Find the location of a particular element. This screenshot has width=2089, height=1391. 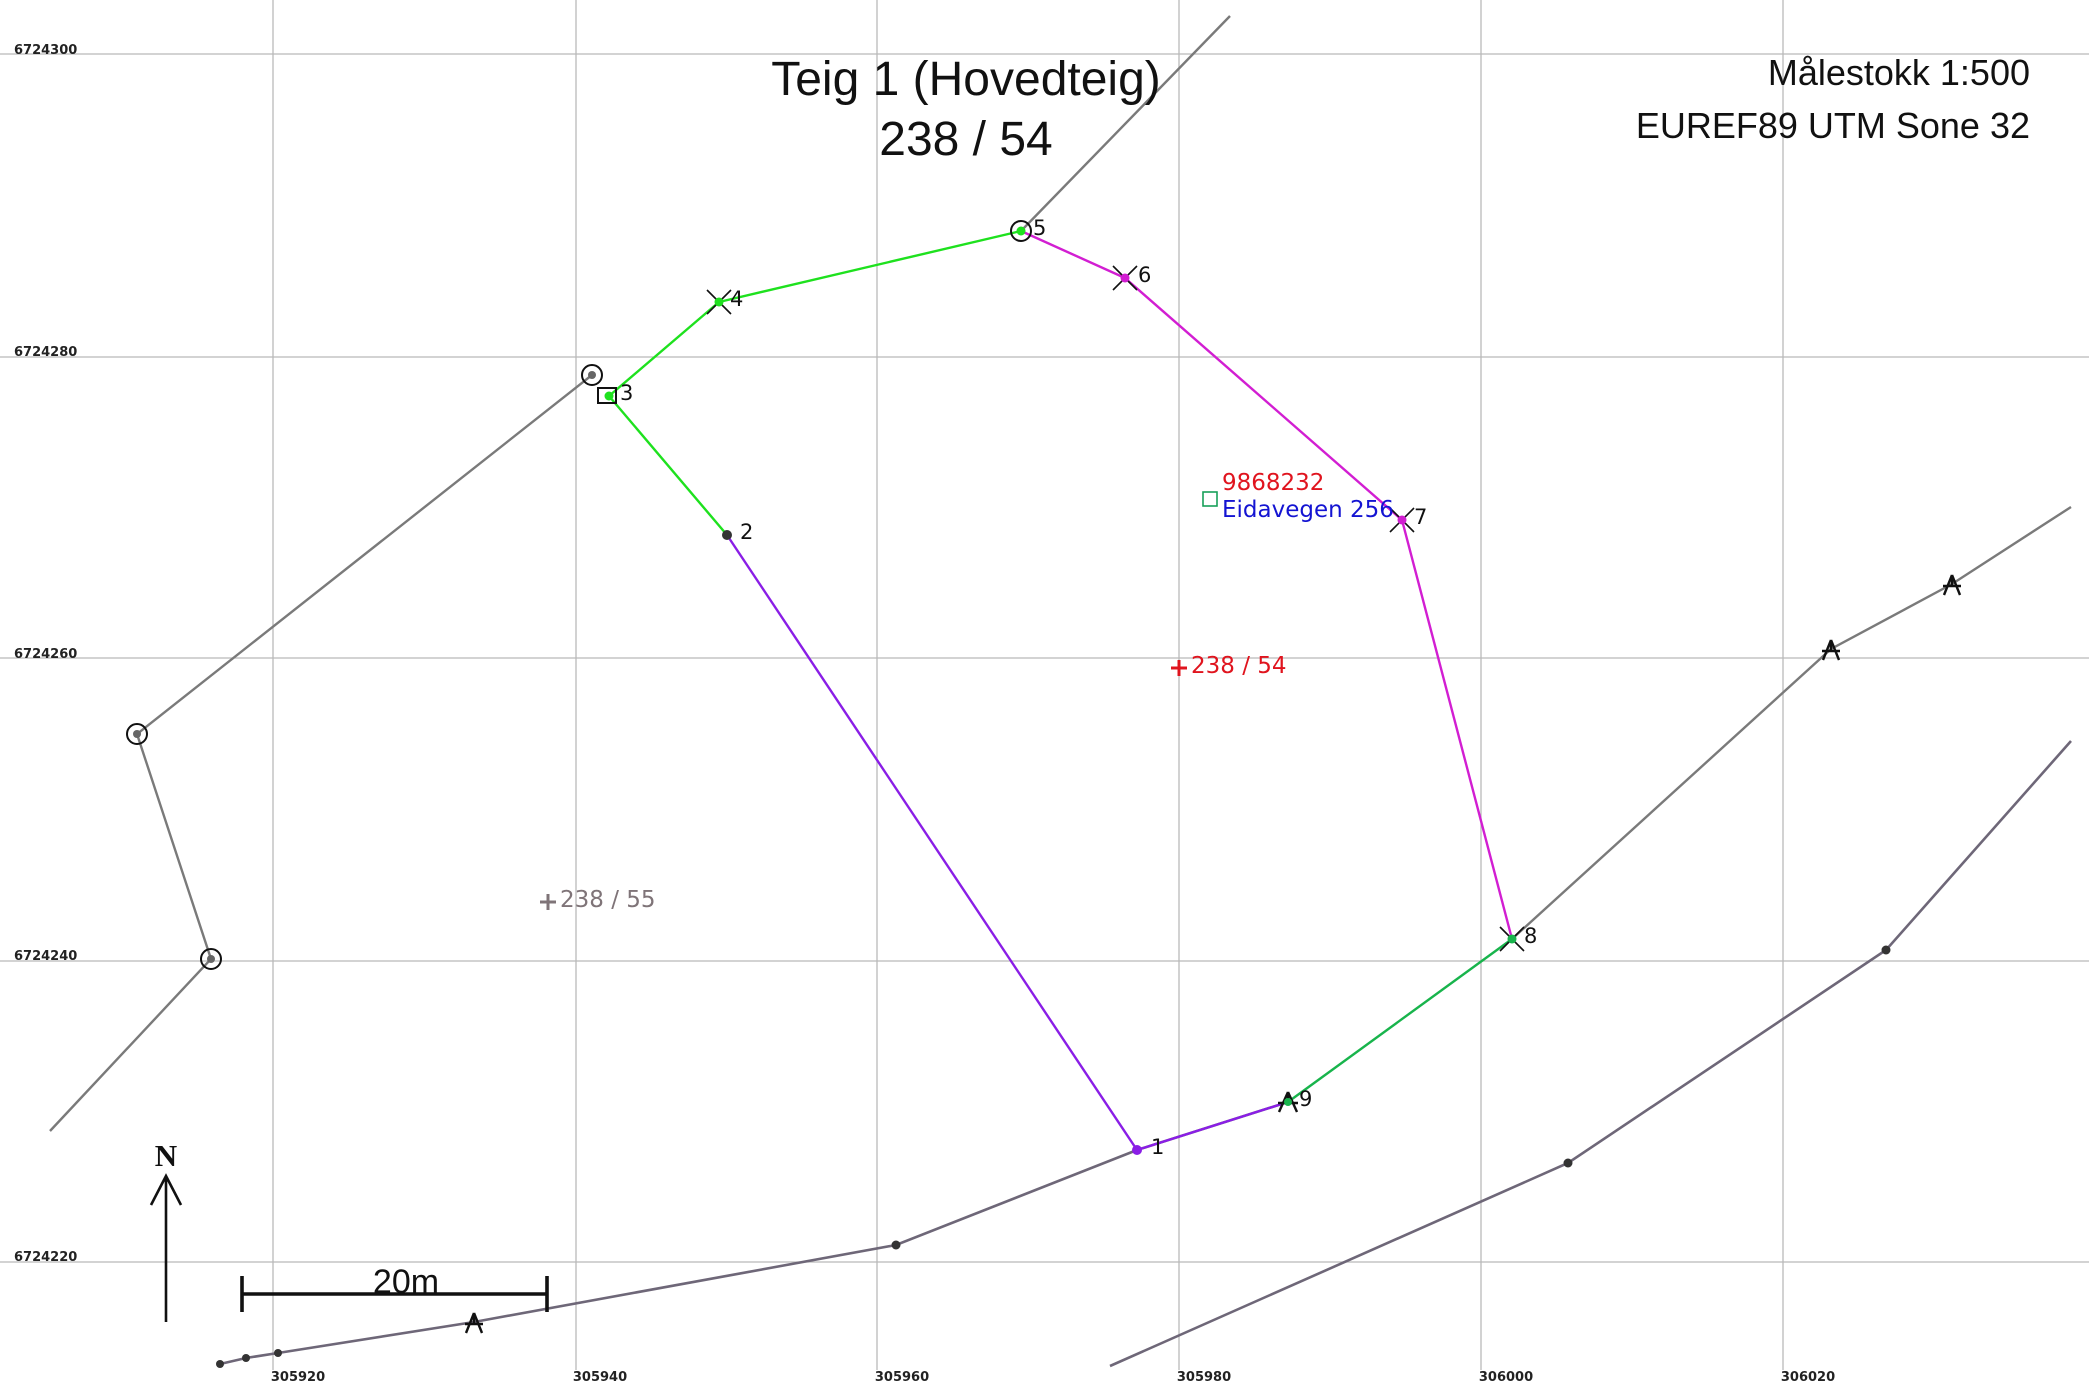

boundary-point-7: 7 is located at coordinates (1408, 519).